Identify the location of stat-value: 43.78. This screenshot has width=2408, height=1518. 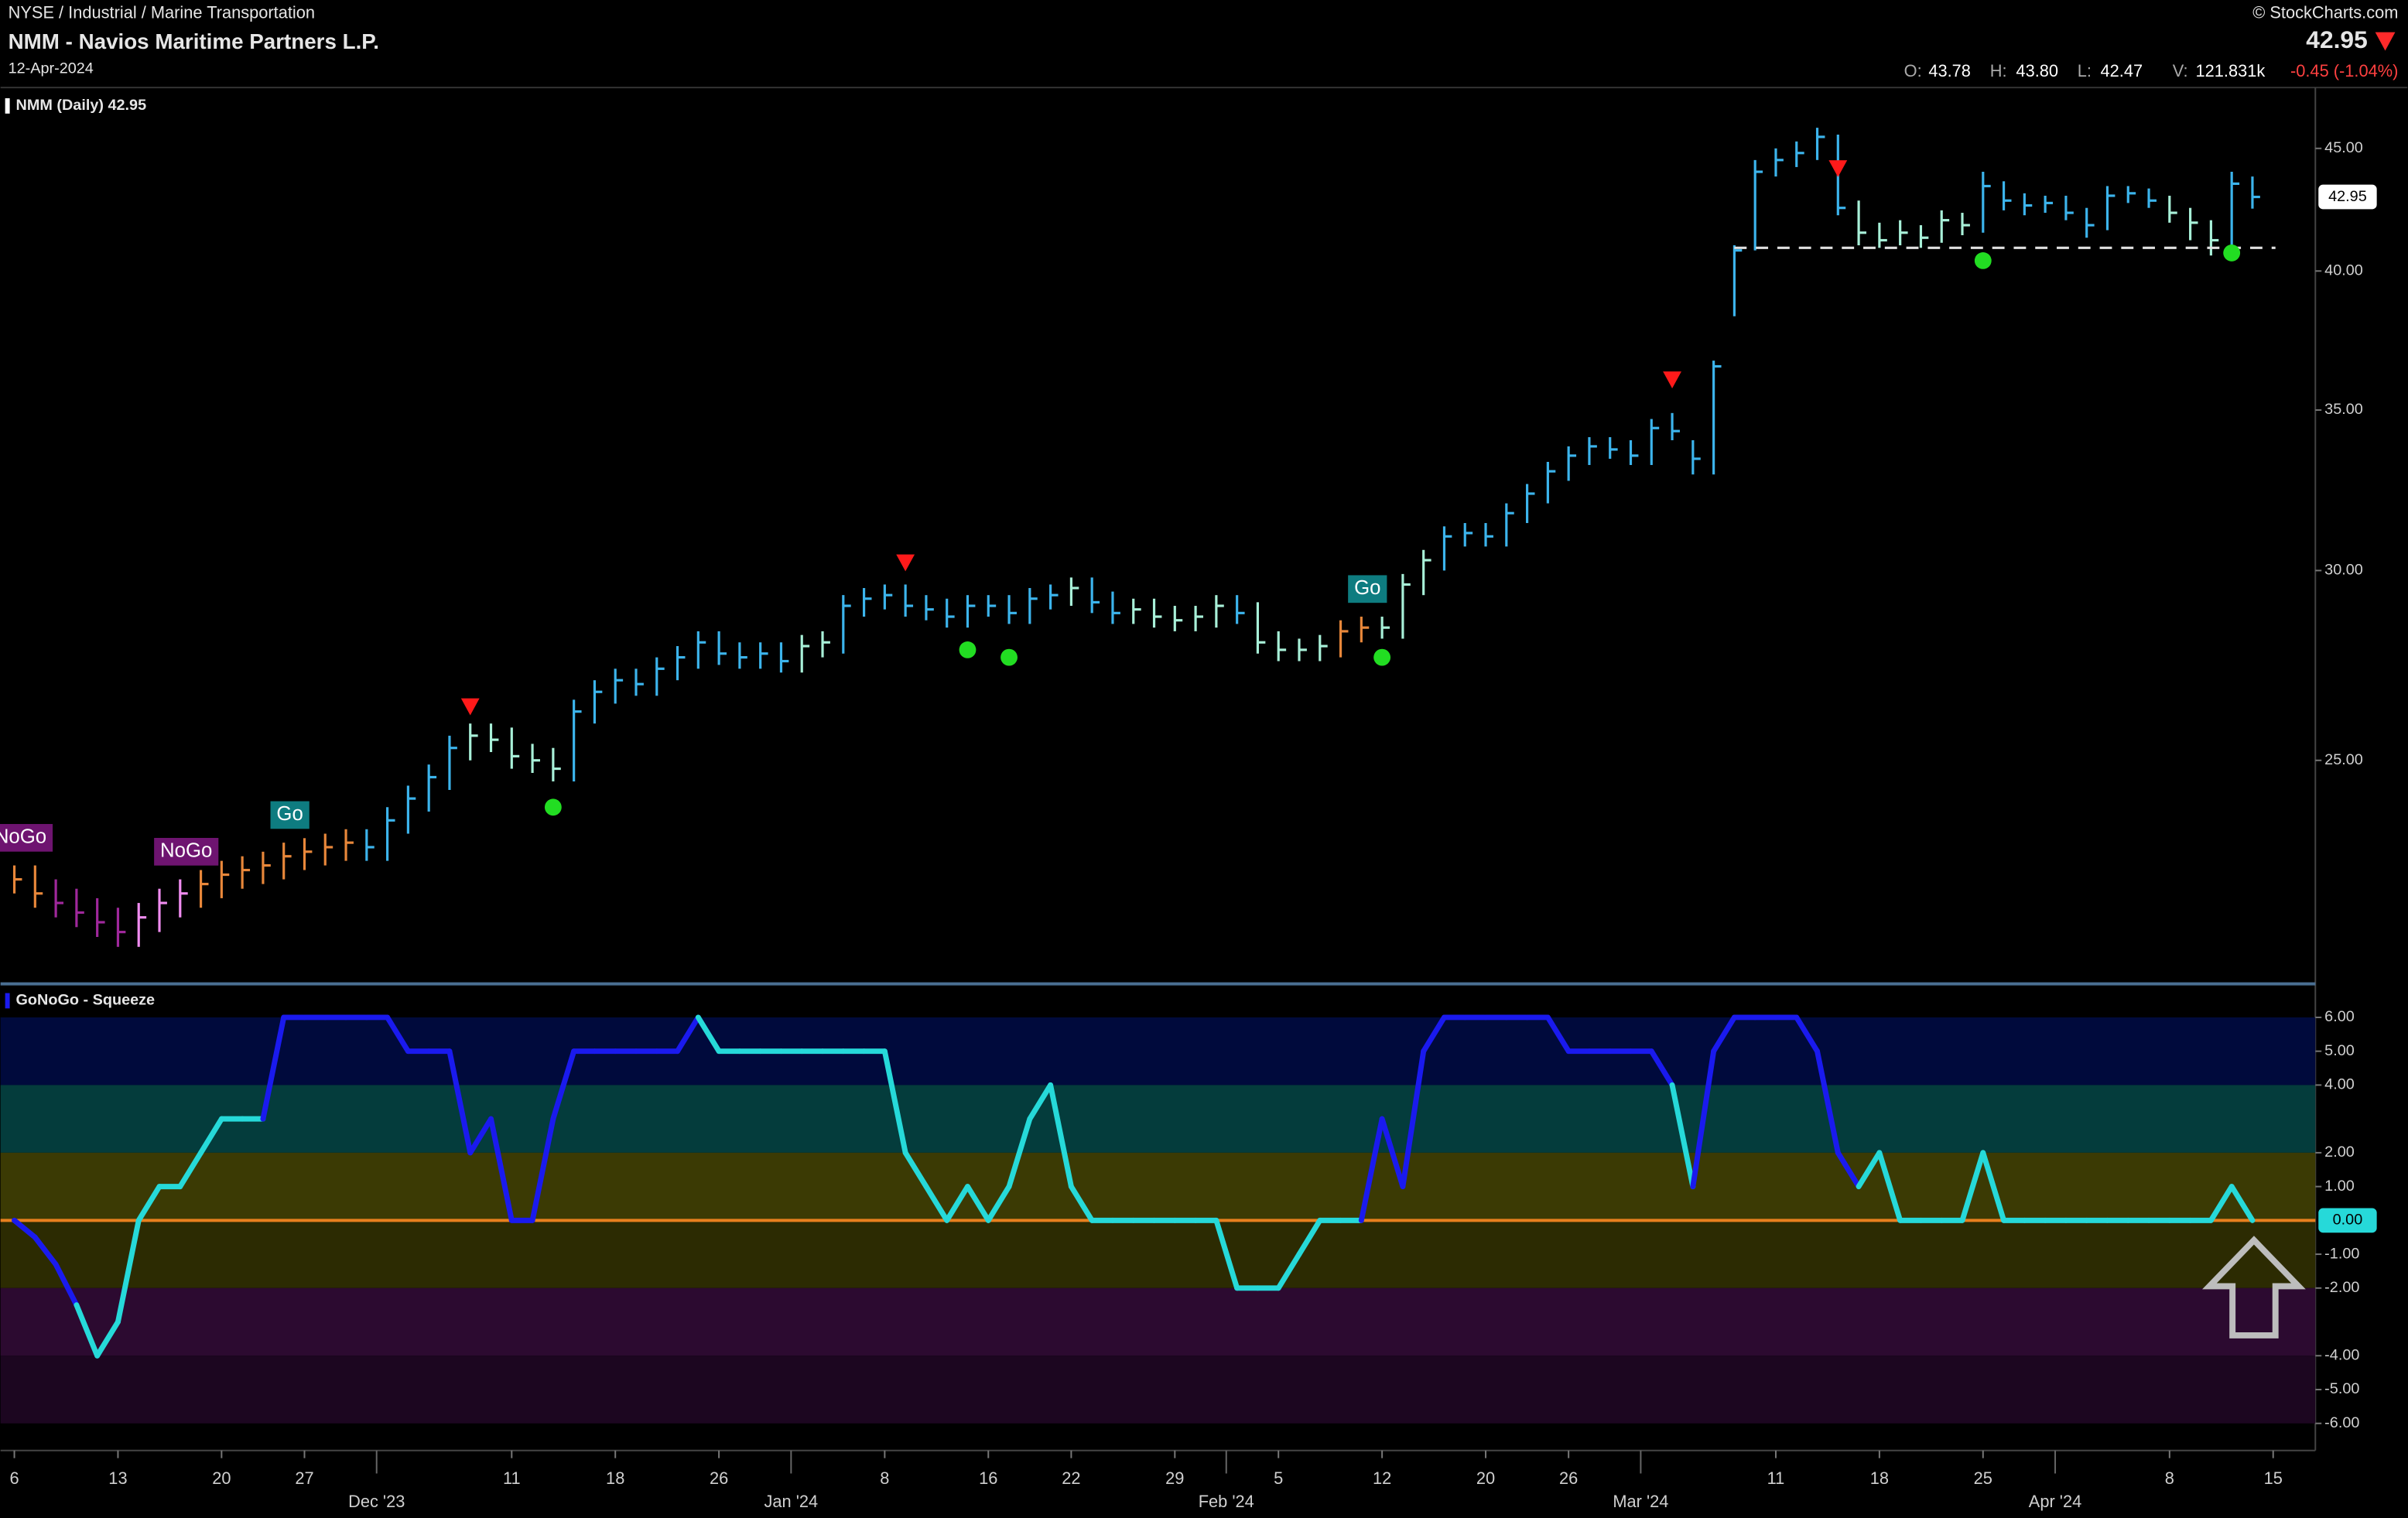
(1949, 70).